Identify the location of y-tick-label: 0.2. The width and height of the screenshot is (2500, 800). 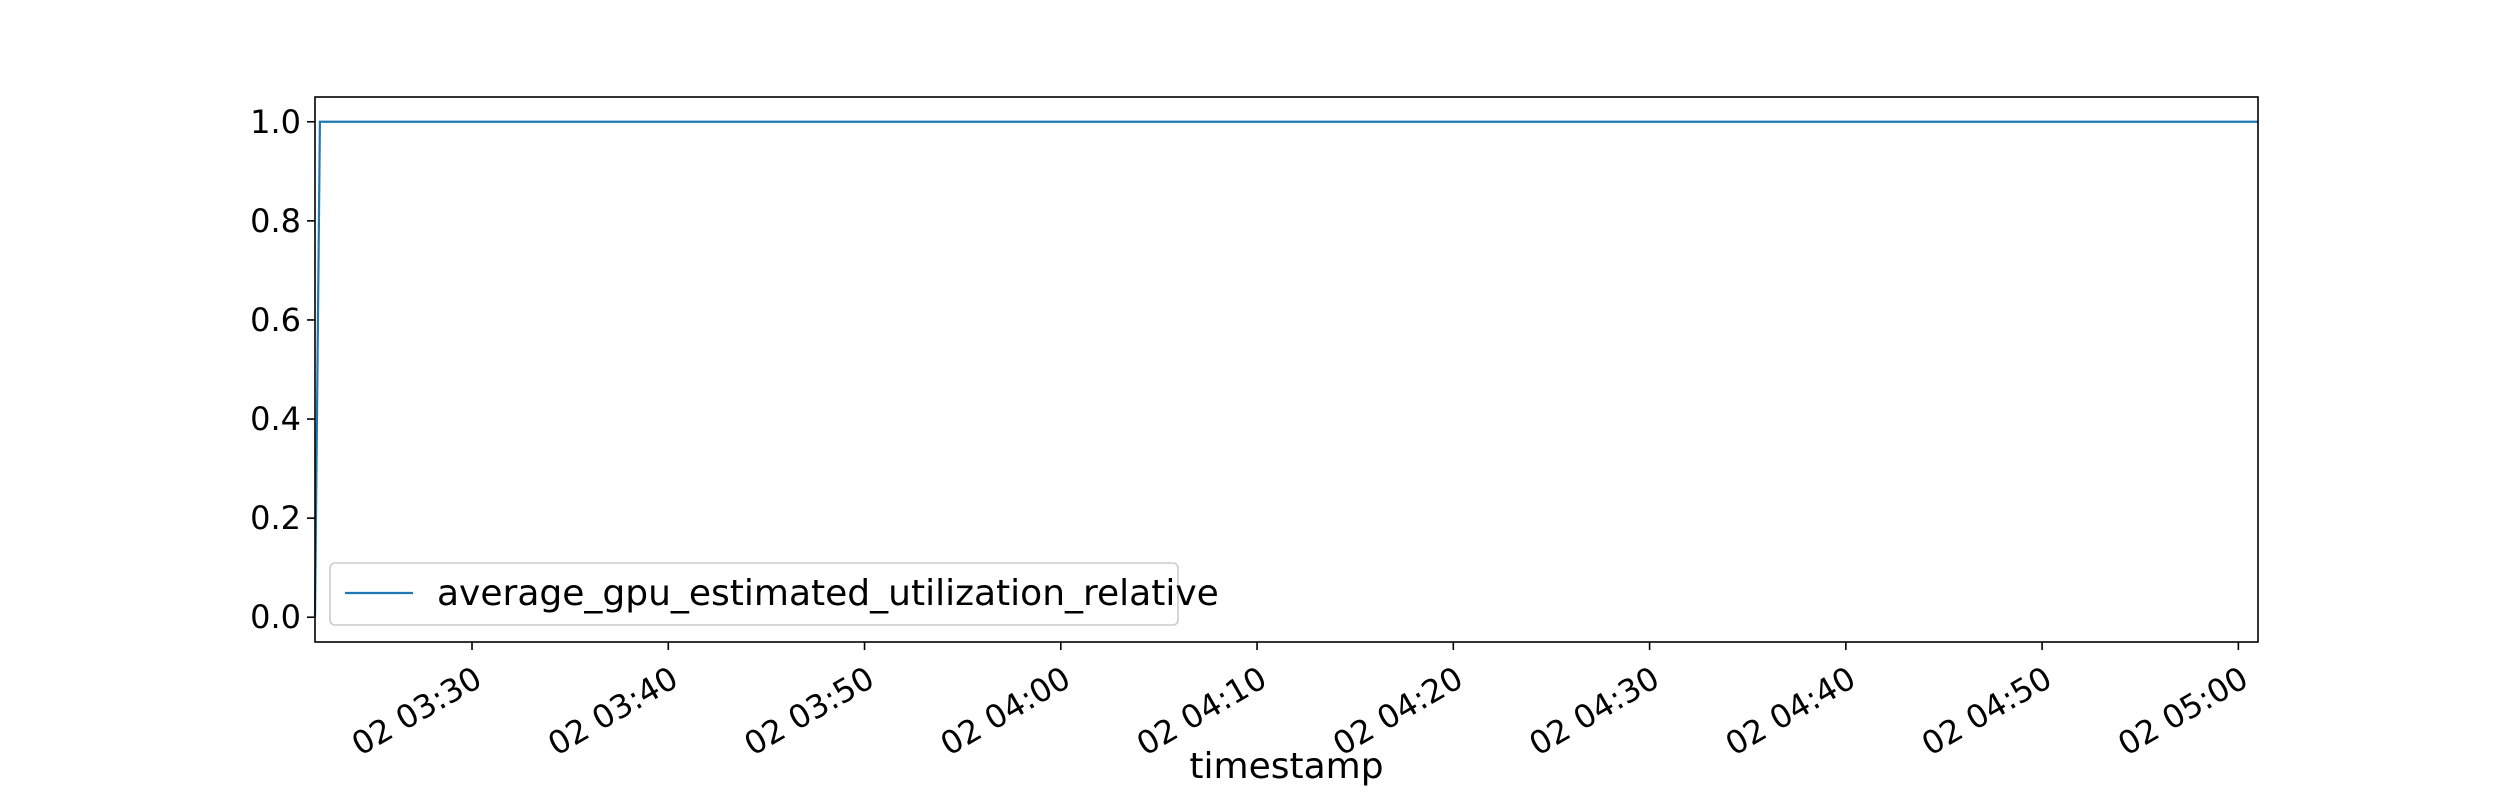
(275, 518).